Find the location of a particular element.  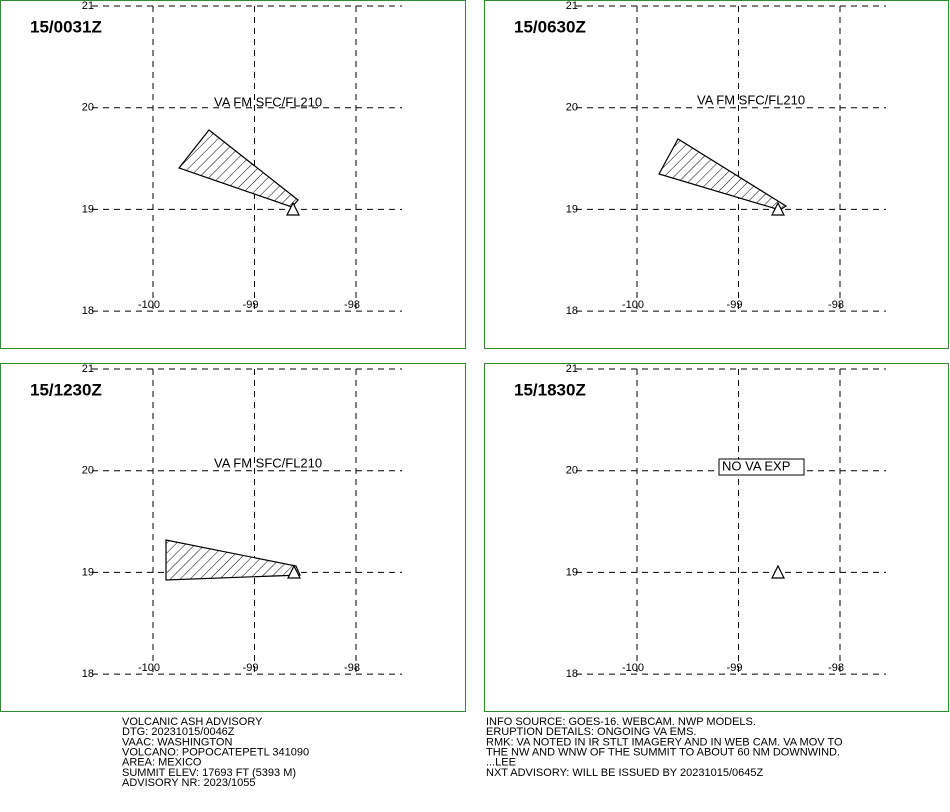

footer-line: ERUPTION DETAILS: ONGOING VA EMS. is located at coordinates (591, 732).